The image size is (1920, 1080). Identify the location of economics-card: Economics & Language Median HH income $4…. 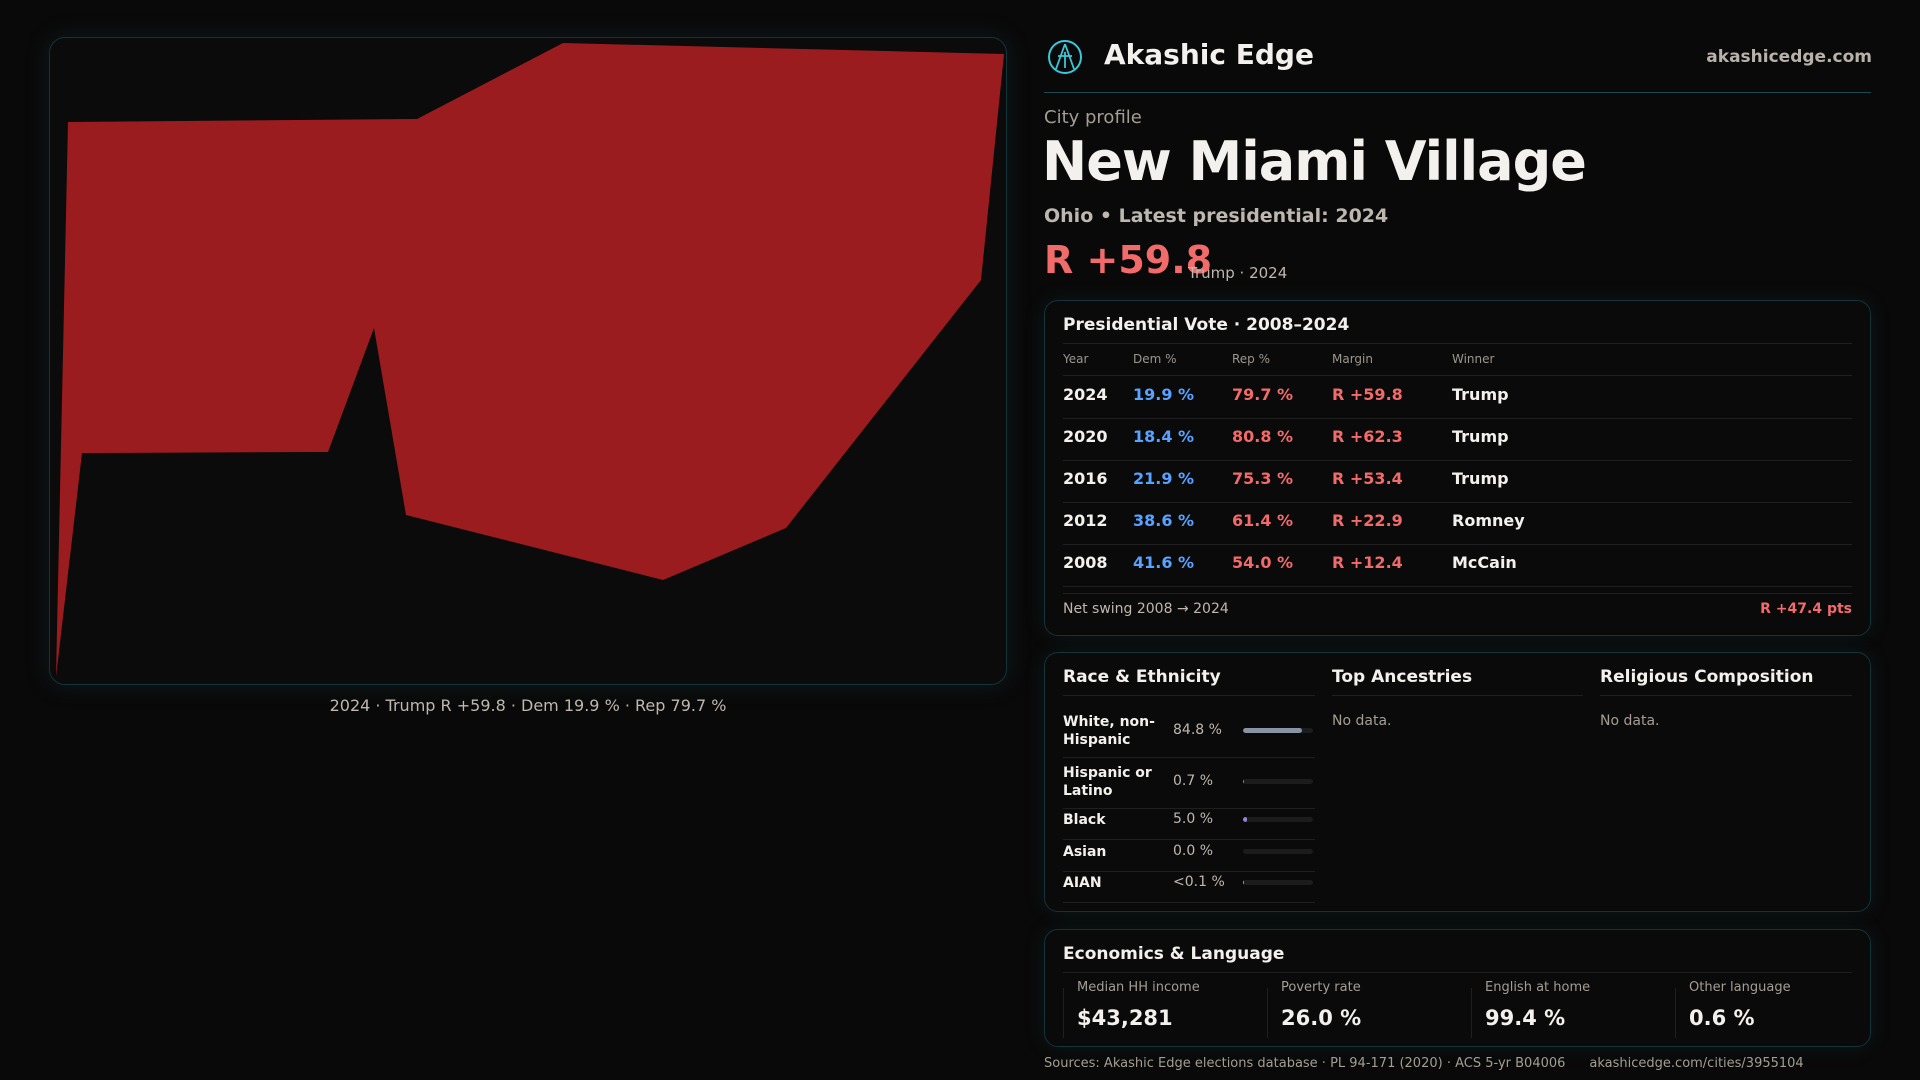
(1457, 988).